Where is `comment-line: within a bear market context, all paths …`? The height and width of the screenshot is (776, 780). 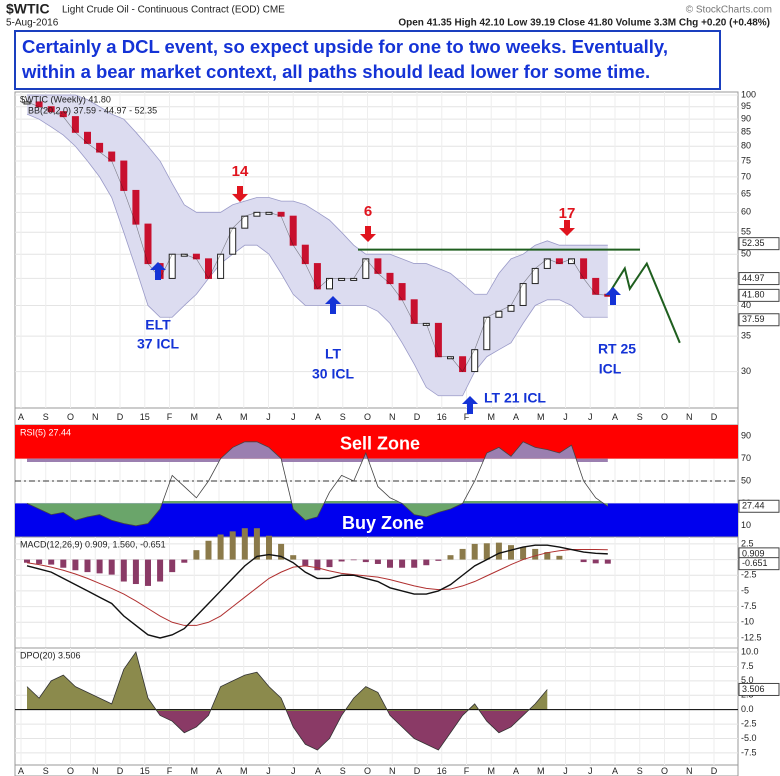
comment-line: within a bear market context, all paths … is located at coordinates (335, 71).